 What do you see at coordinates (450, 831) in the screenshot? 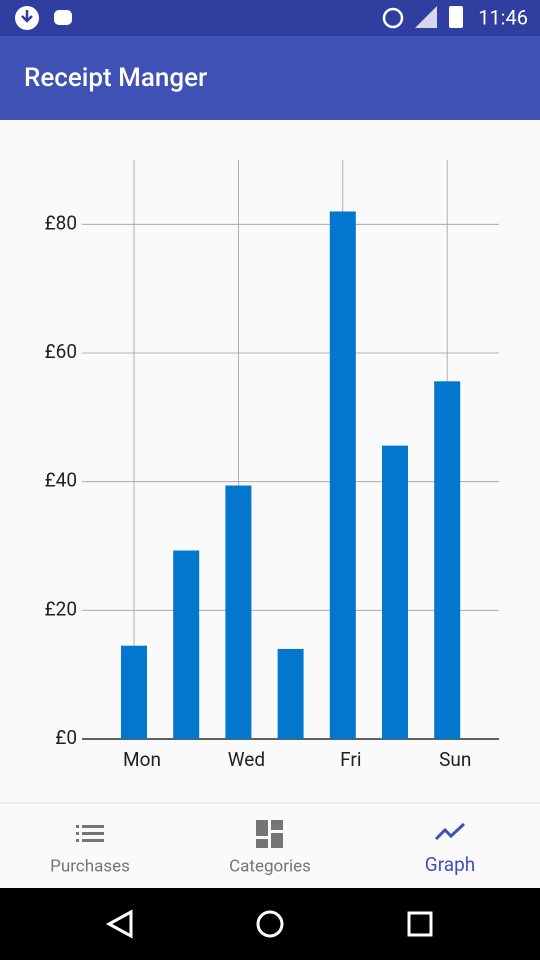
I see `graph-icon` at bounding box center [450, 831].